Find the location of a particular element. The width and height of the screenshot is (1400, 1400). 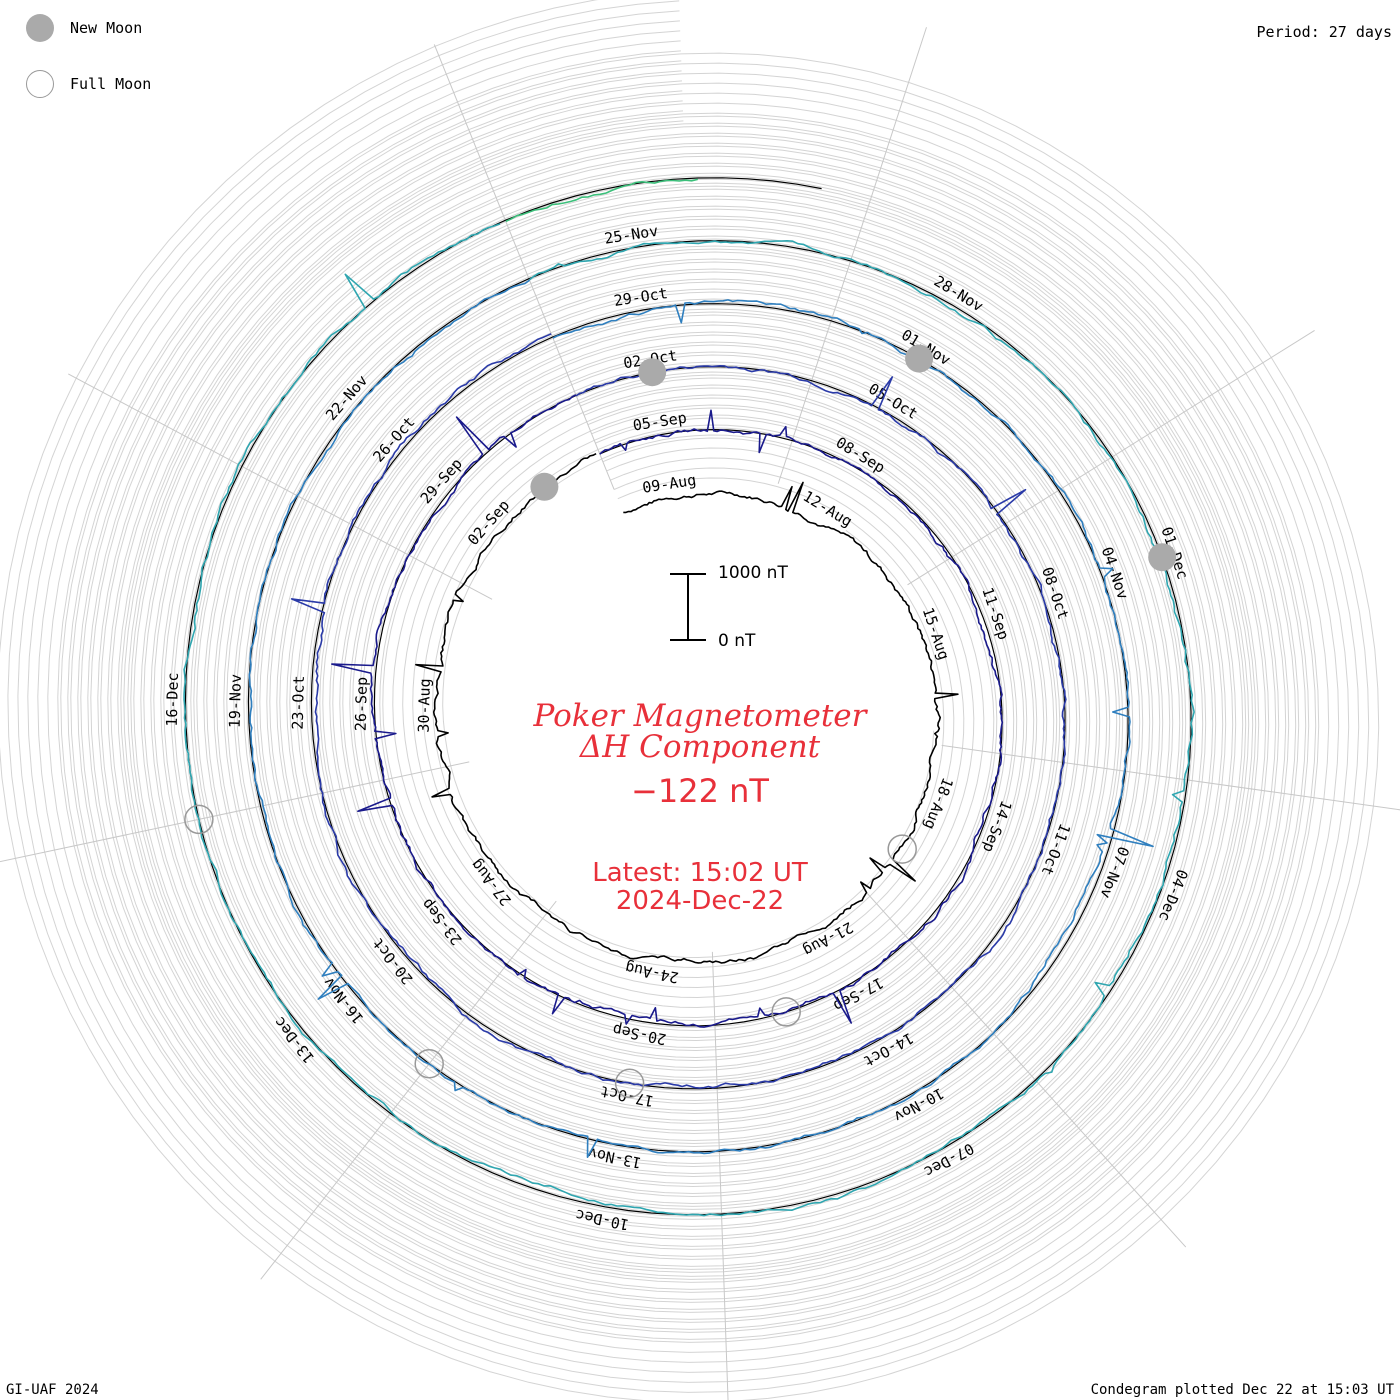

legend-full-moon: Full Moon is located at coordinates (88, 84).